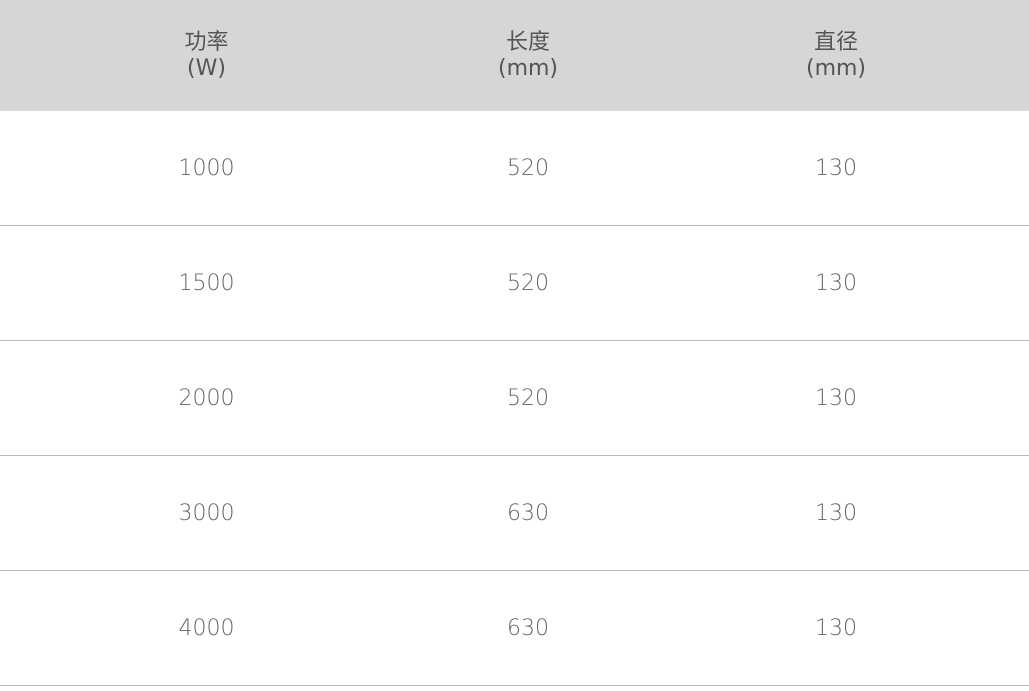 Image resolution: width=1029 pixels, height=691 pixels. Describe the element at coordinates (206, 513) in the screenshot. I see `table-cell: 3000` at that location.